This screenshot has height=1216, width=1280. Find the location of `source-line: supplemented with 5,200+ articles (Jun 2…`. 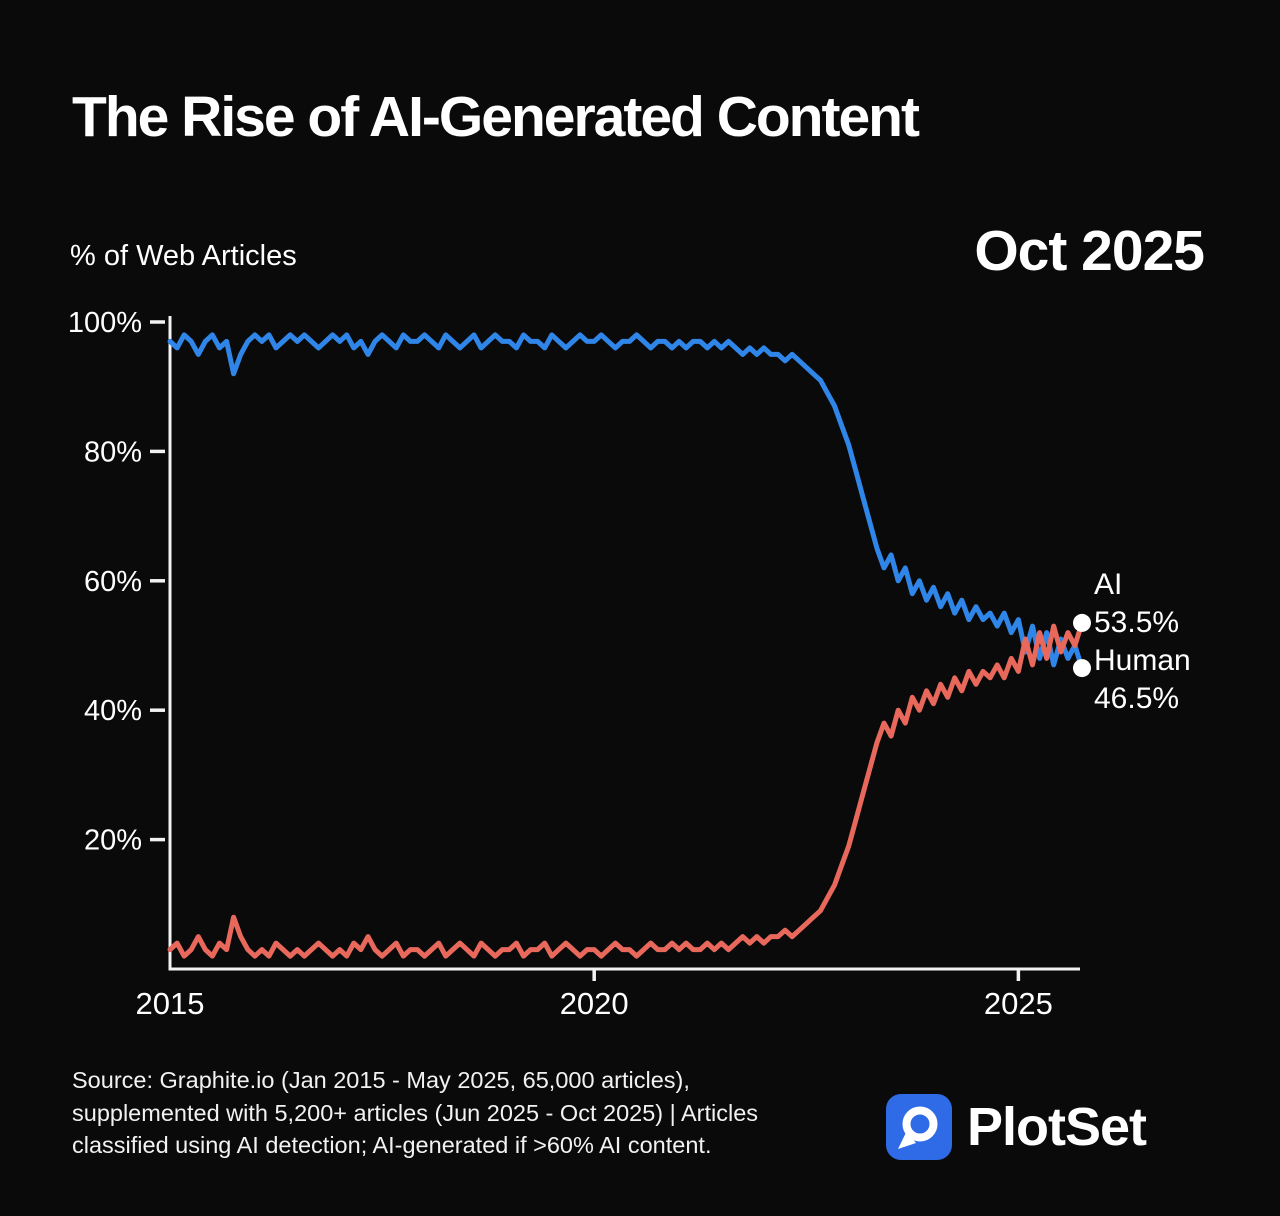

source-line: supplemented with 5,200+ articles (Jun 2… is located at coordinates (415, 1112).